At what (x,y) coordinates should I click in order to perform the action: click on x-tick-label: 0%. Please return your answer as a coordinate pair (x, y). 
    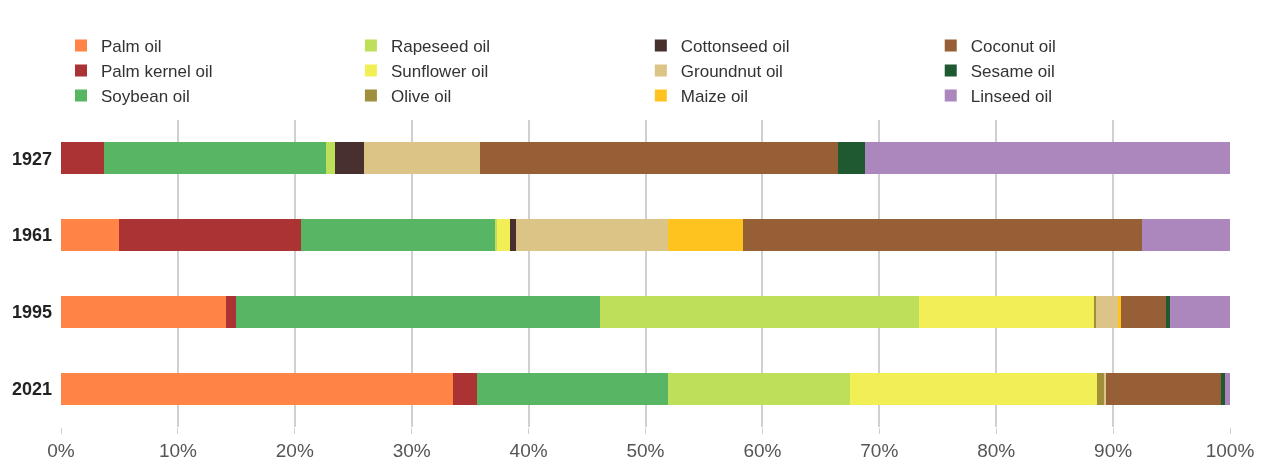
    Looking at the image, I should click on (61, 450).